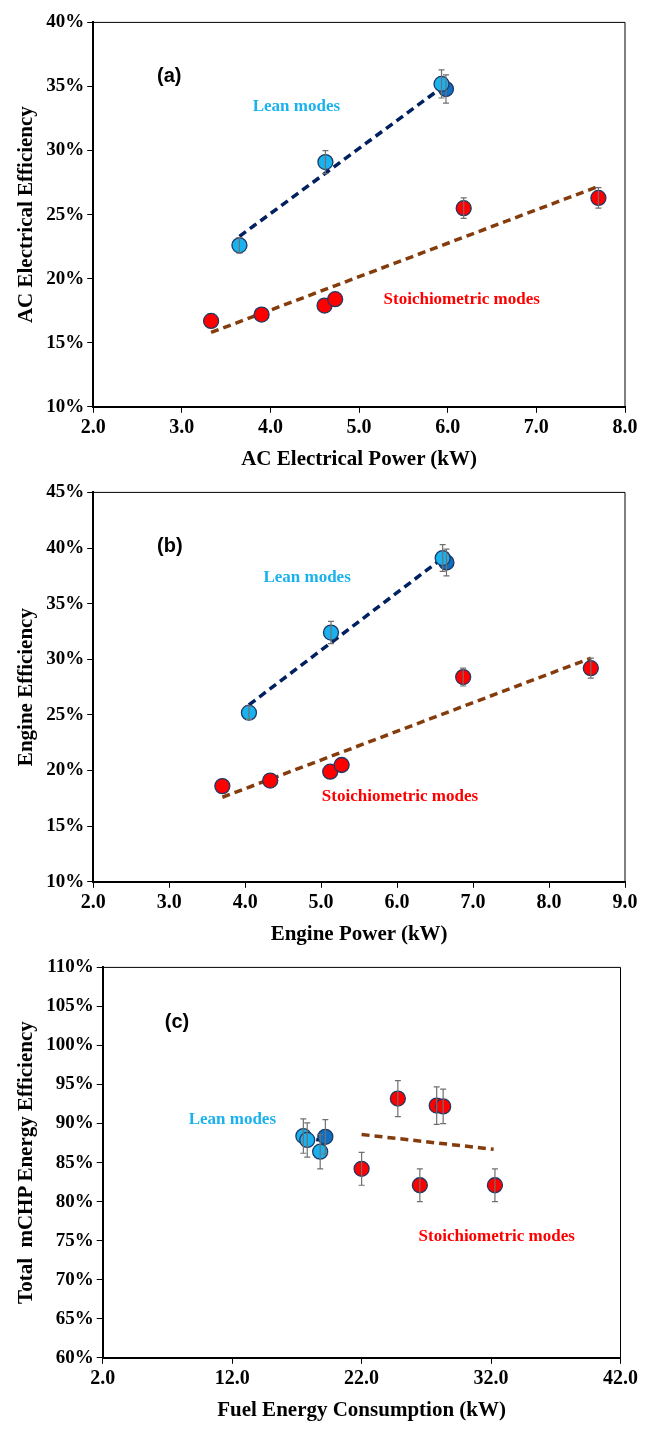  What do you see at coordinates (74, 1200) in the screenshot?
I see `y-tick-label: 80%` at bounding box center [74, 1200].